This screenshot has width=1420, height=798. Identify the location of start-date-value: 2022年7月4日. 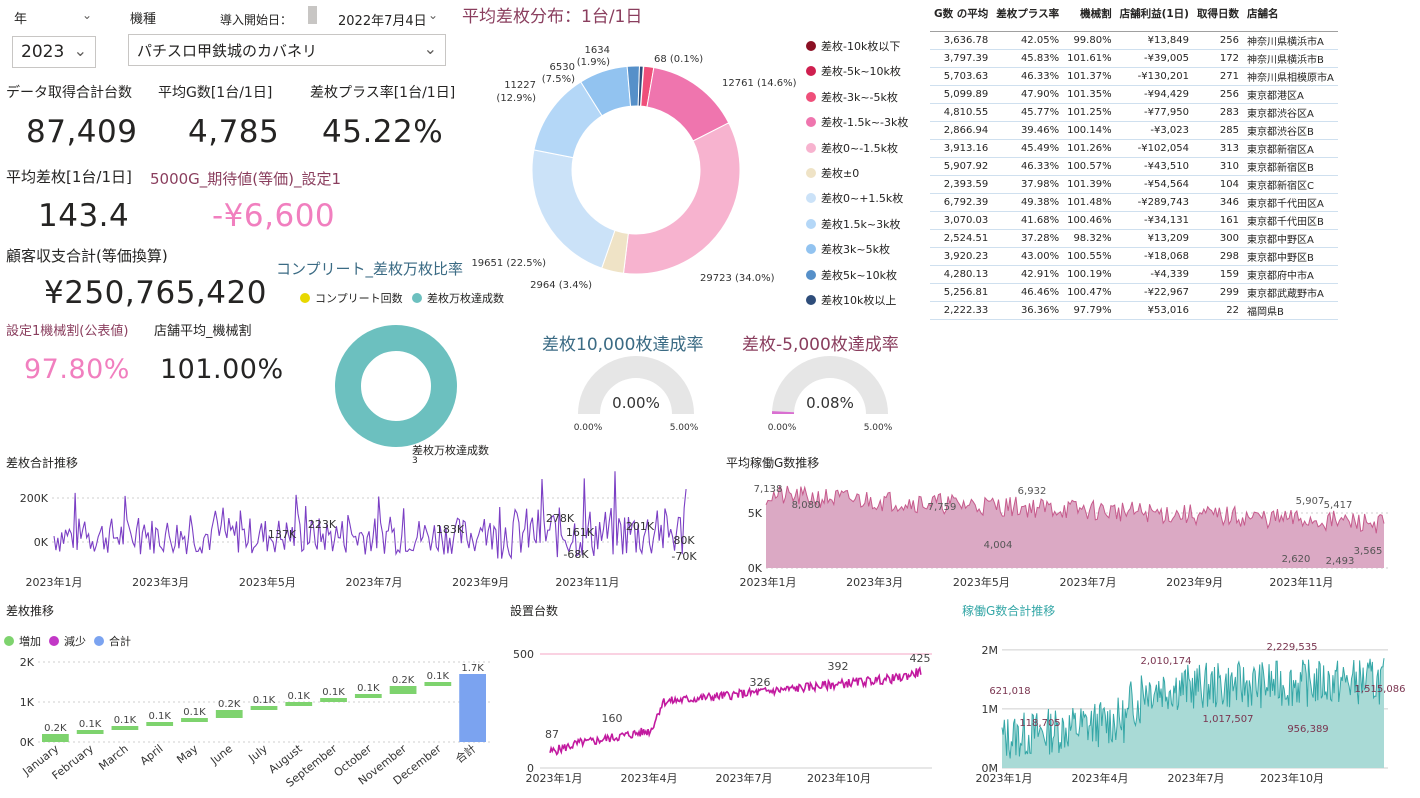
(382, 21).